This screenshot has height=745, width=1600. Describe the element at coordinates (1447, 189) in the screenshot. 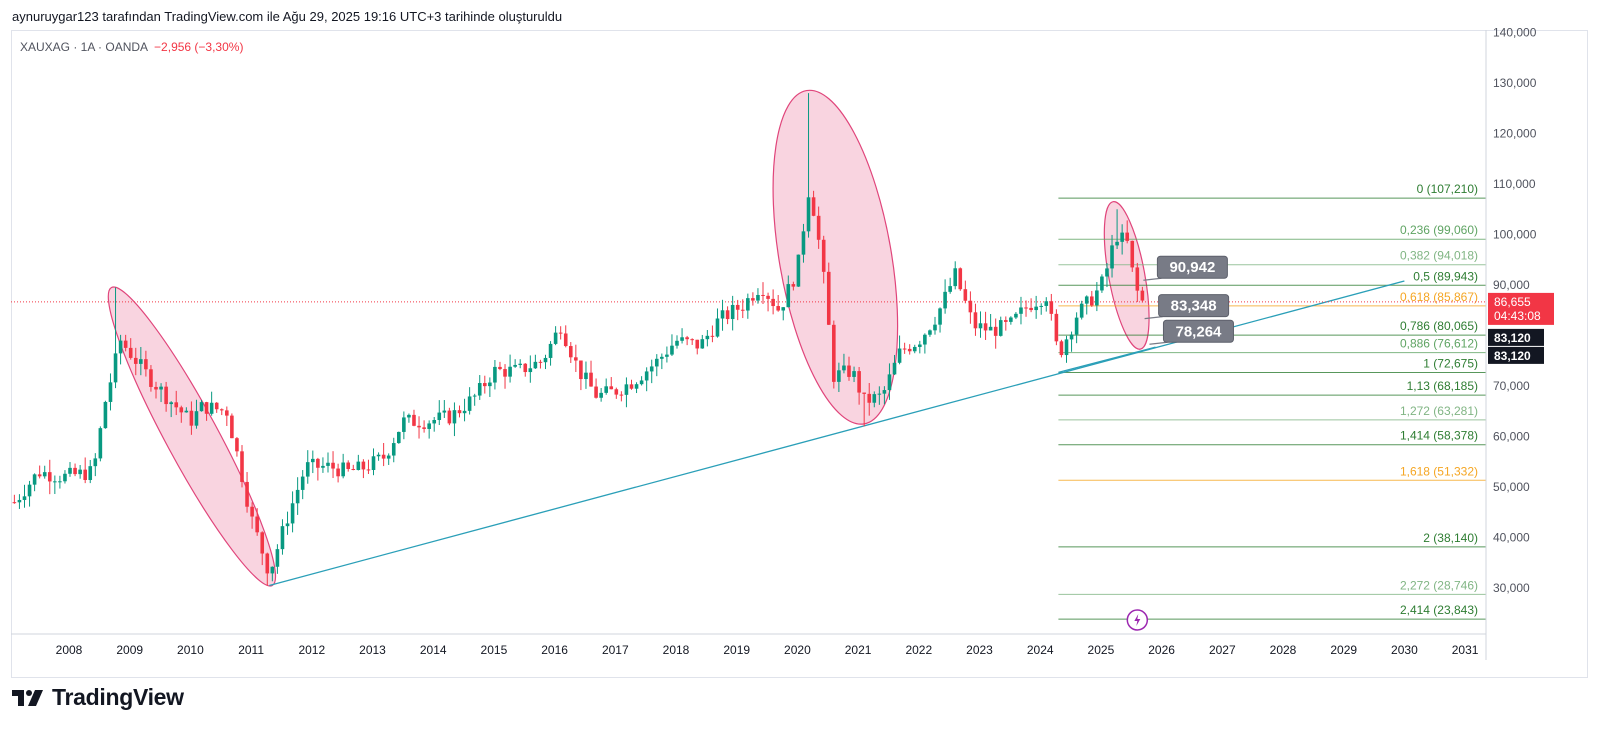

I see `fib-level-label: 0 (107,210)` at that location.